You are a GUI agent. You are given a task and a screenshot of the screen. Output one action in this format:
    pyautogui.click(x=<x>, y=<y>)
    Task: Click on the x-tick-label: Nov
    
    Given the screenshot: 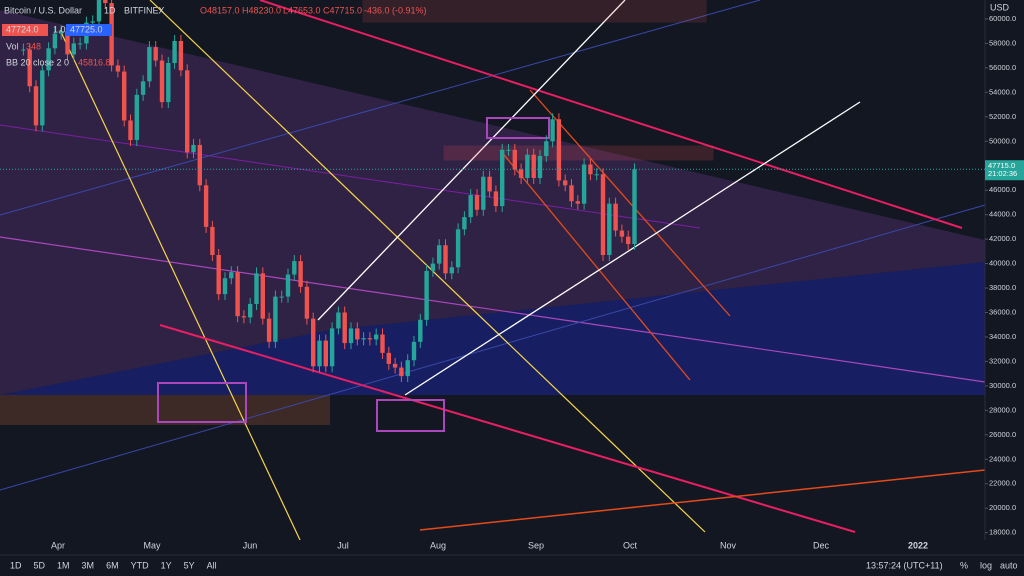 What is the action you would take?
    pyautogui.click(x=728, y=545)
    